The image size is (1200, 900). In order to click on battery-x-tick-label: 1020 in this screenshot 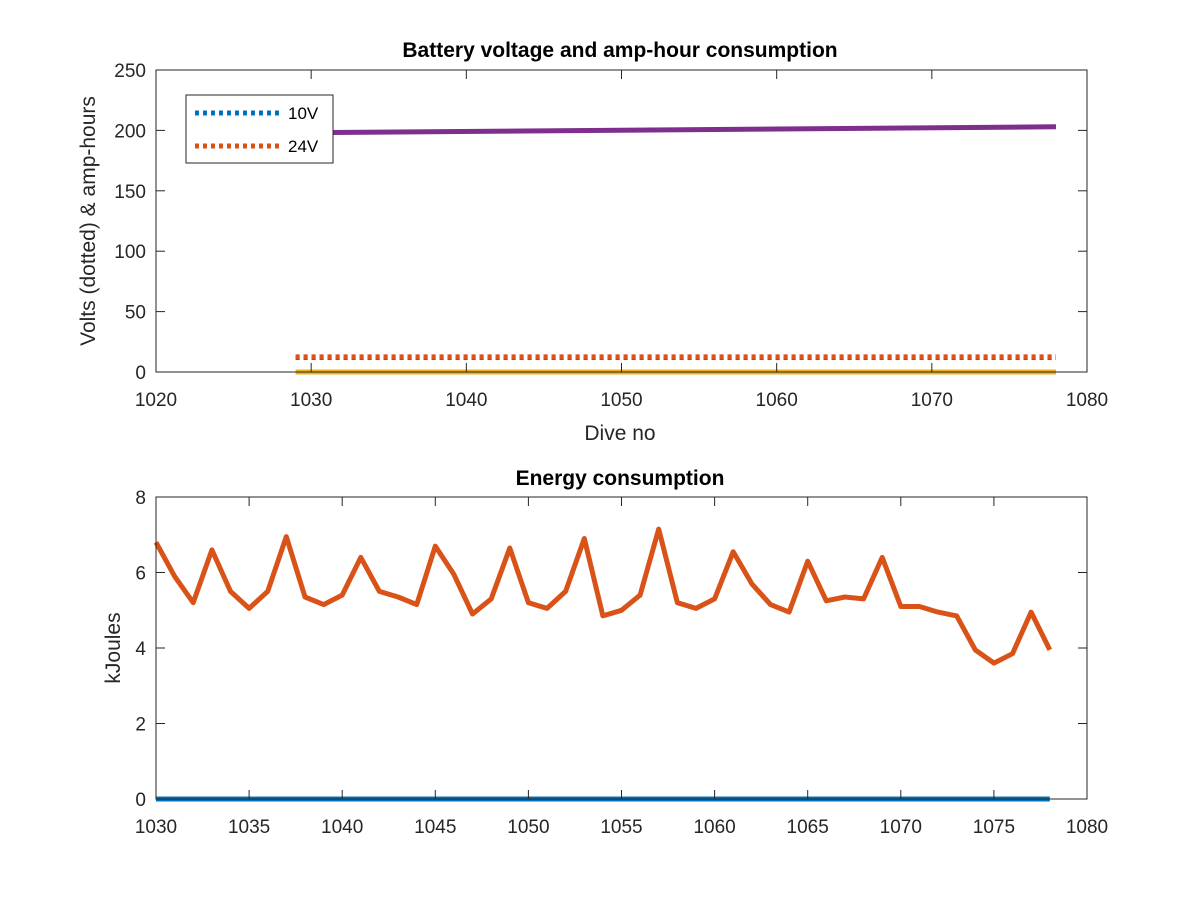, I will do `click(156, 400)`.